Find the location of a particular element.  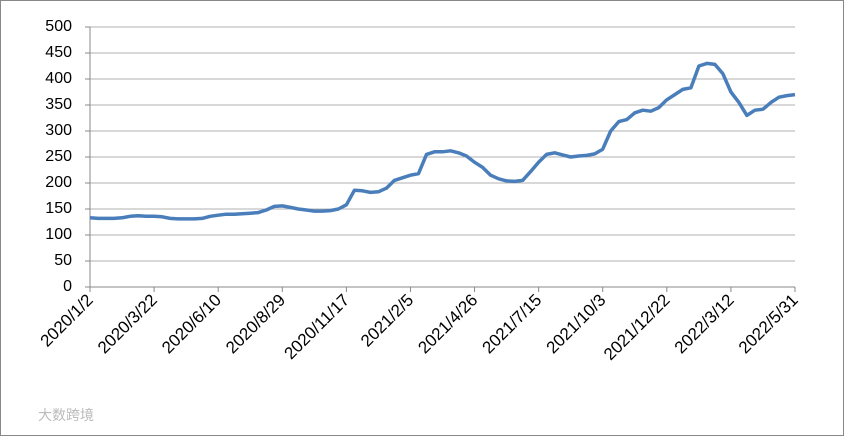

y-tick-label: 450 is located at coordinates (58, 52).